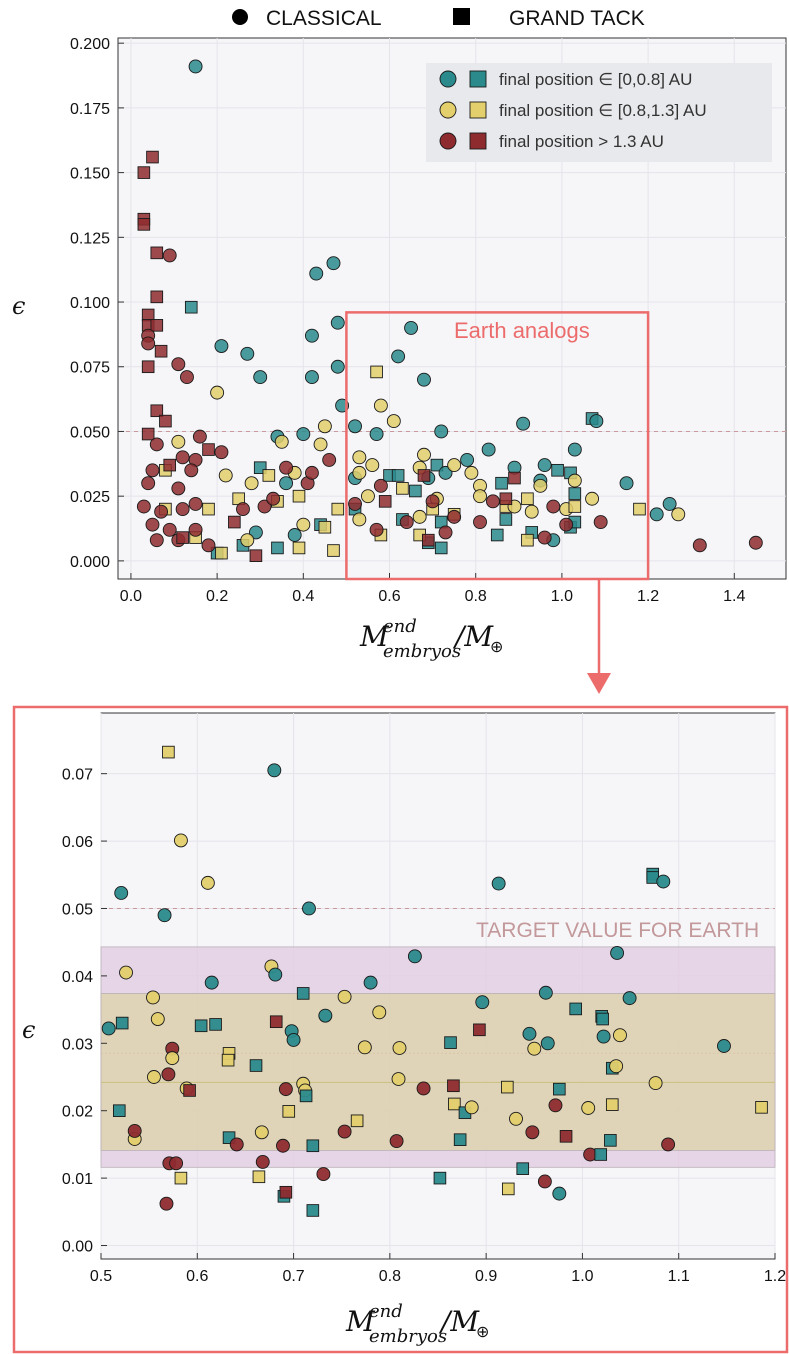 The width and height of the screenshot is (789, 1354). What do you see at coordinates (77, 1112) in the screenshot?
I see `y-tick-label: 0.02` at bounding box center [77, 1112].